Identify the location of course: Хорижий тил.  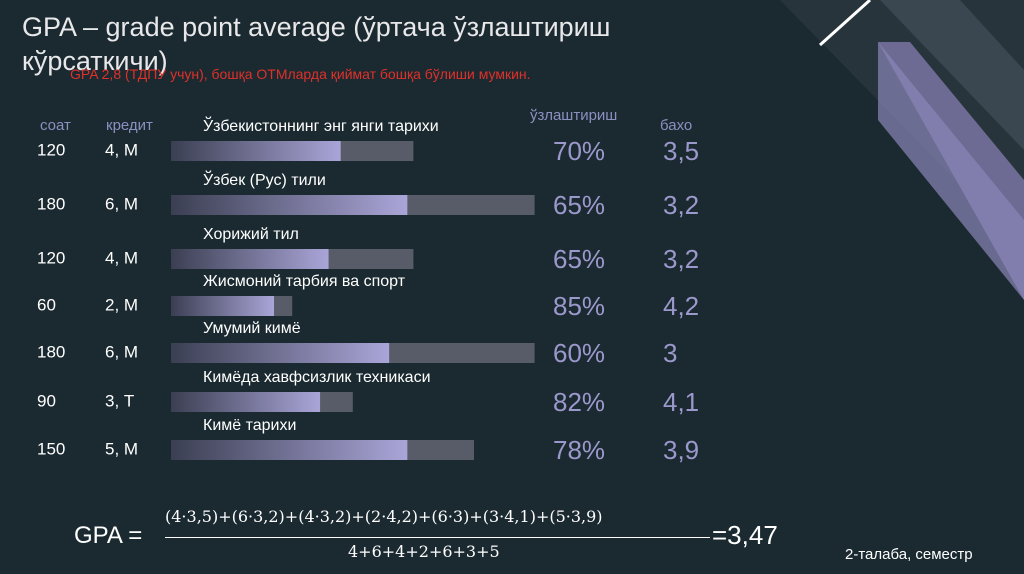
(251, 234).